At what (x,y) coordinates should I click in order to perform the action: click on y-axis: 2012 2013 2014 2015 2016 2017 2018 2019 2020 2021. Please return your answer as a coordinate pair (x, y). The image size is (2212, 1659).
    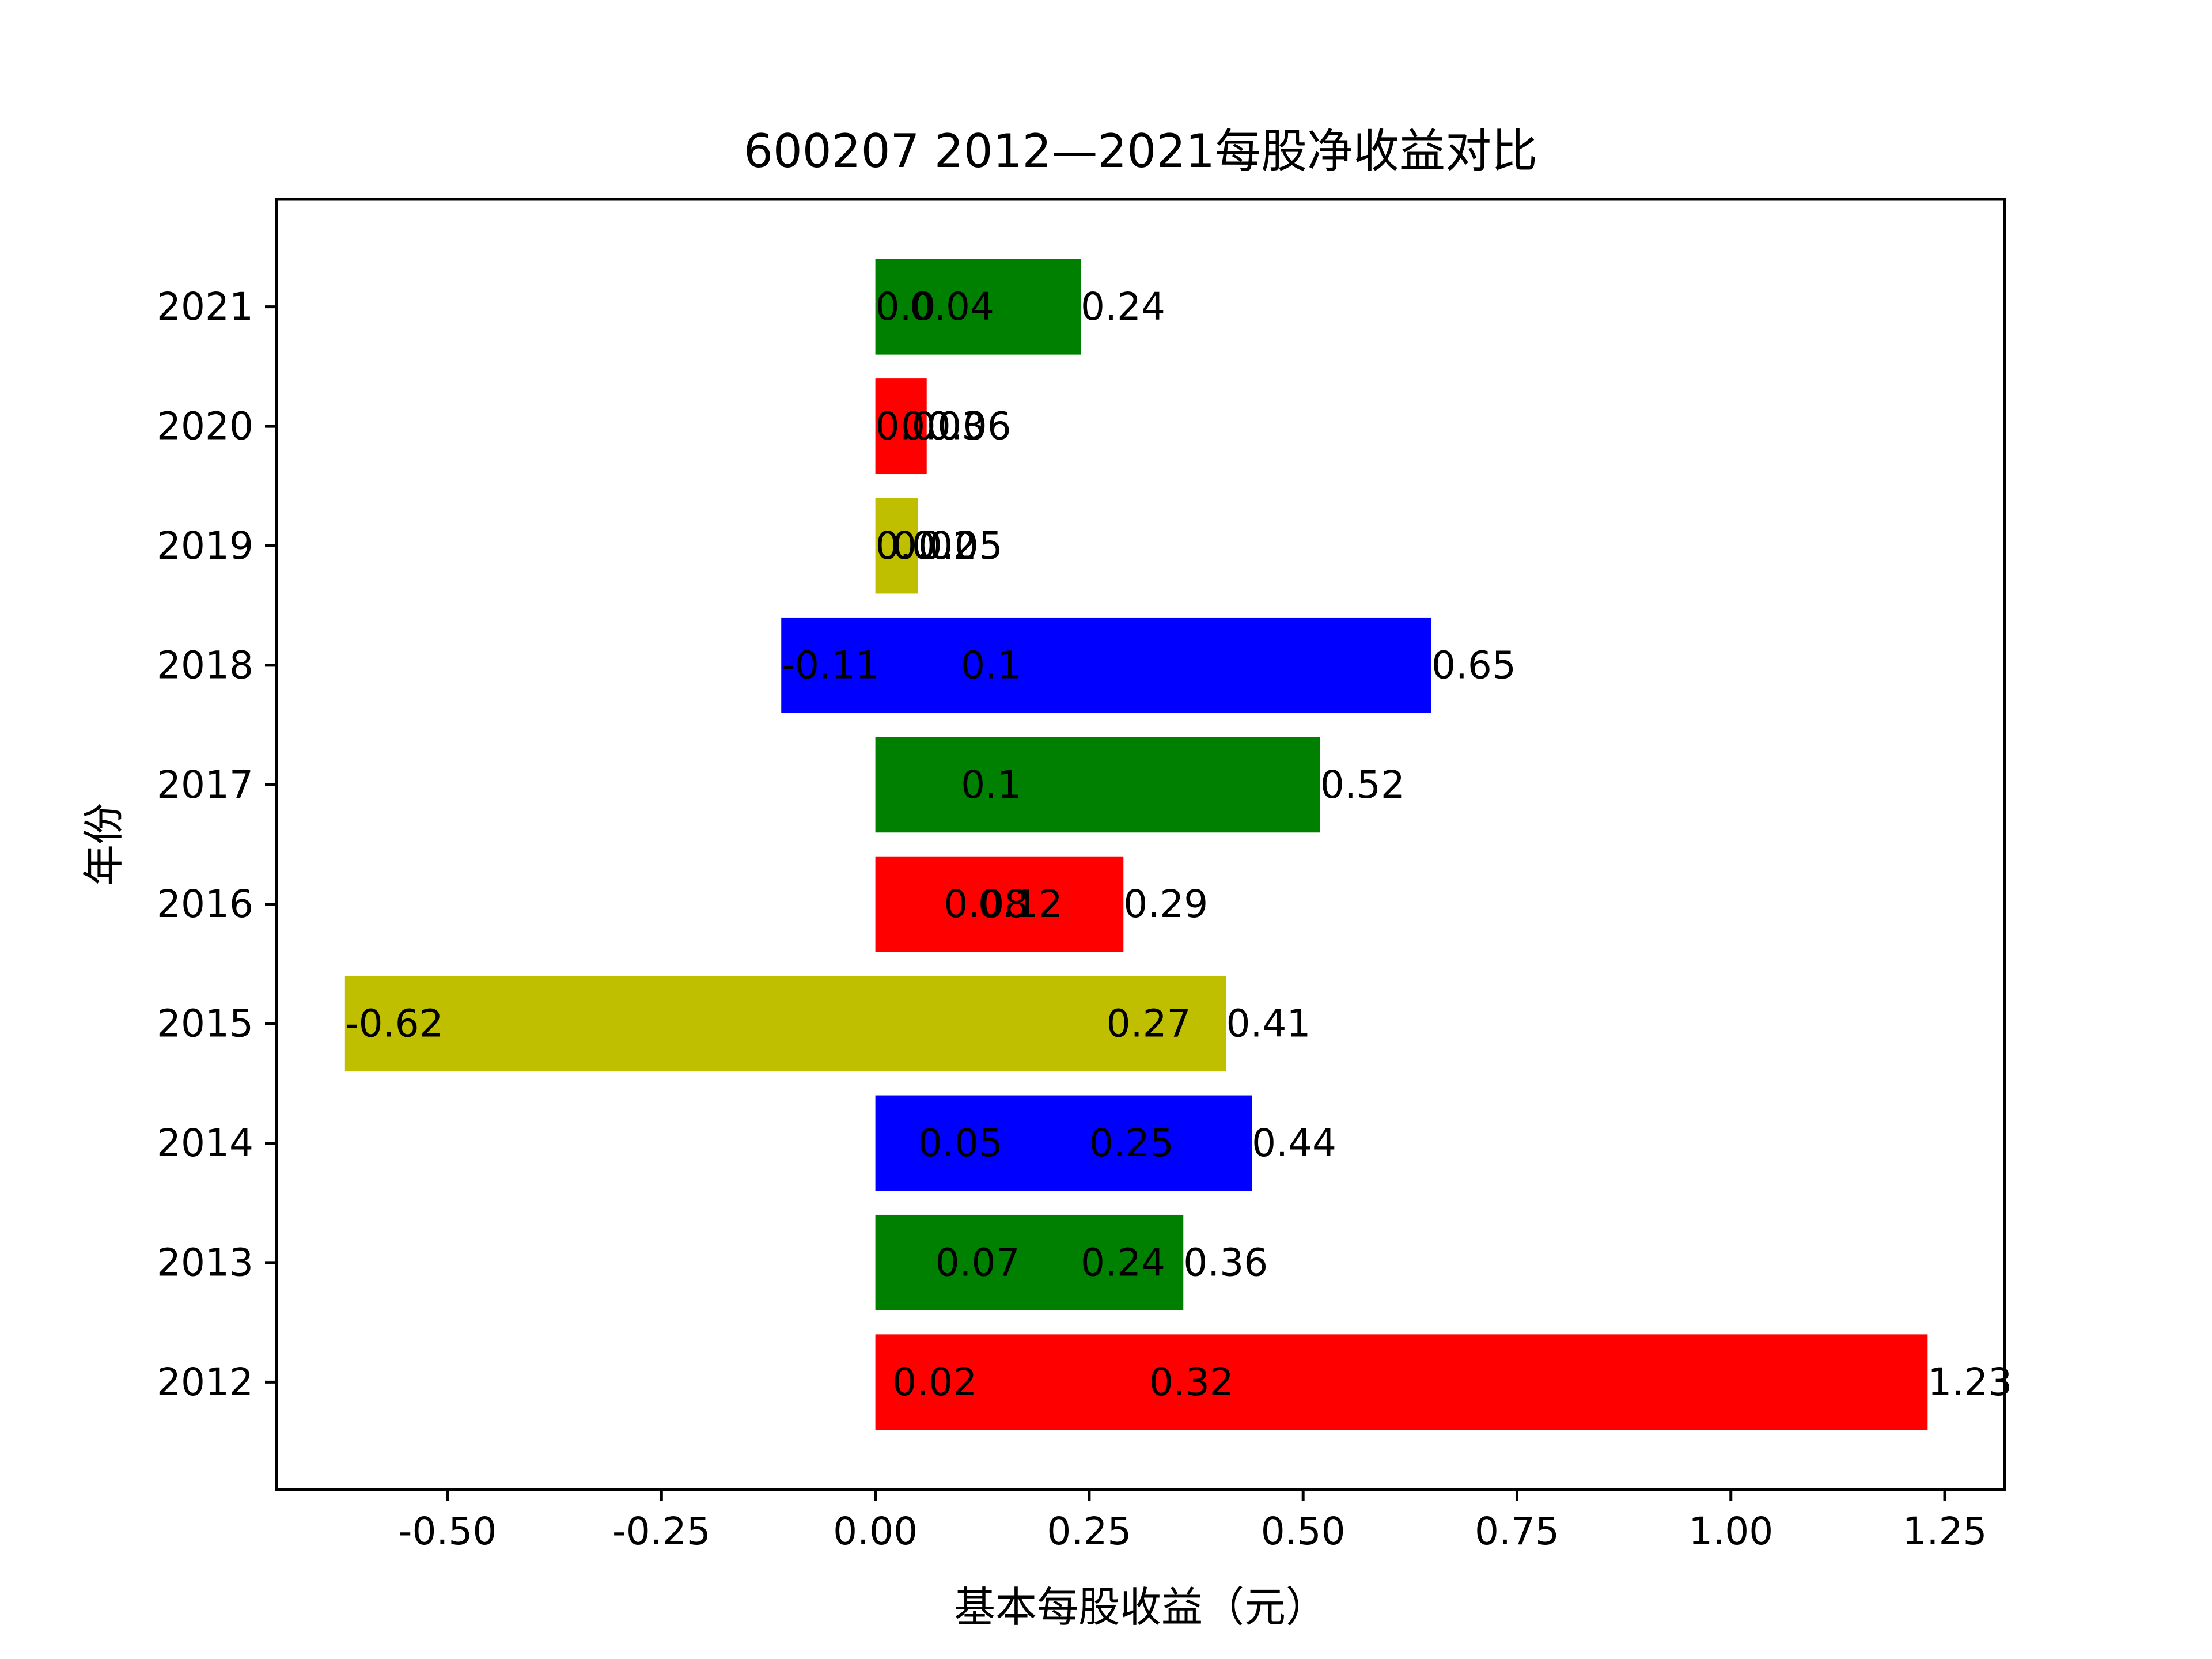
    Looking at the image, I should click on (216, 844).